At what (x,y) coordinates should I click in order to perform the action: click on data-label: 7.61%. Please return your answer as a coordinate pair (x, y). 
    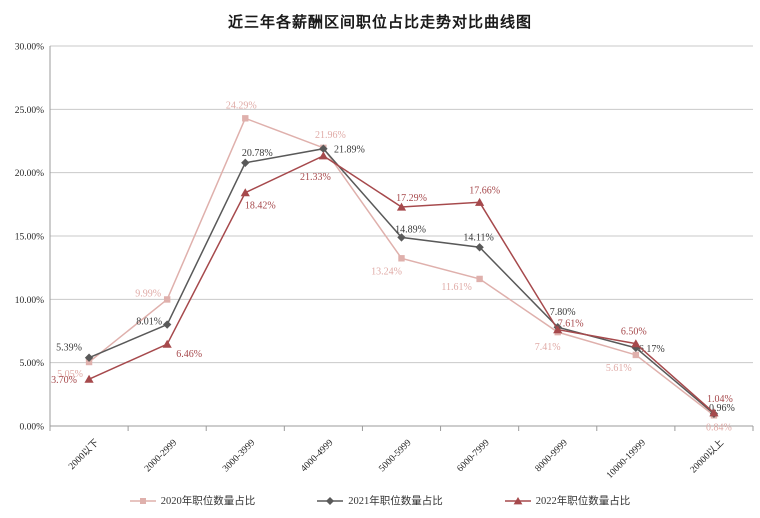
    Looking at the image, I should click on (571, 324).